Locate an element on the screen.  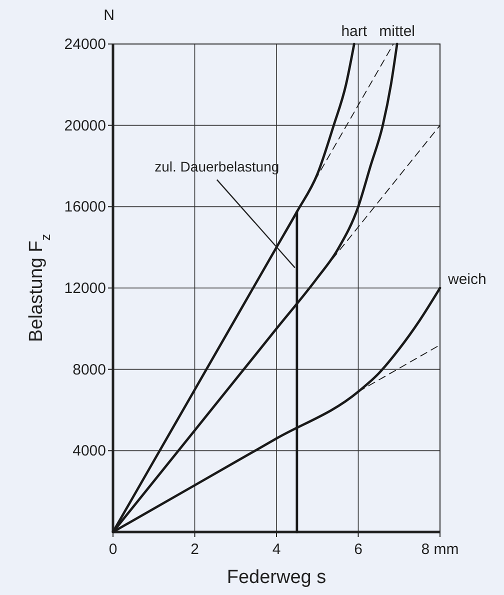
x-tick-label: 8 mm is located at coordinates (440, 549).